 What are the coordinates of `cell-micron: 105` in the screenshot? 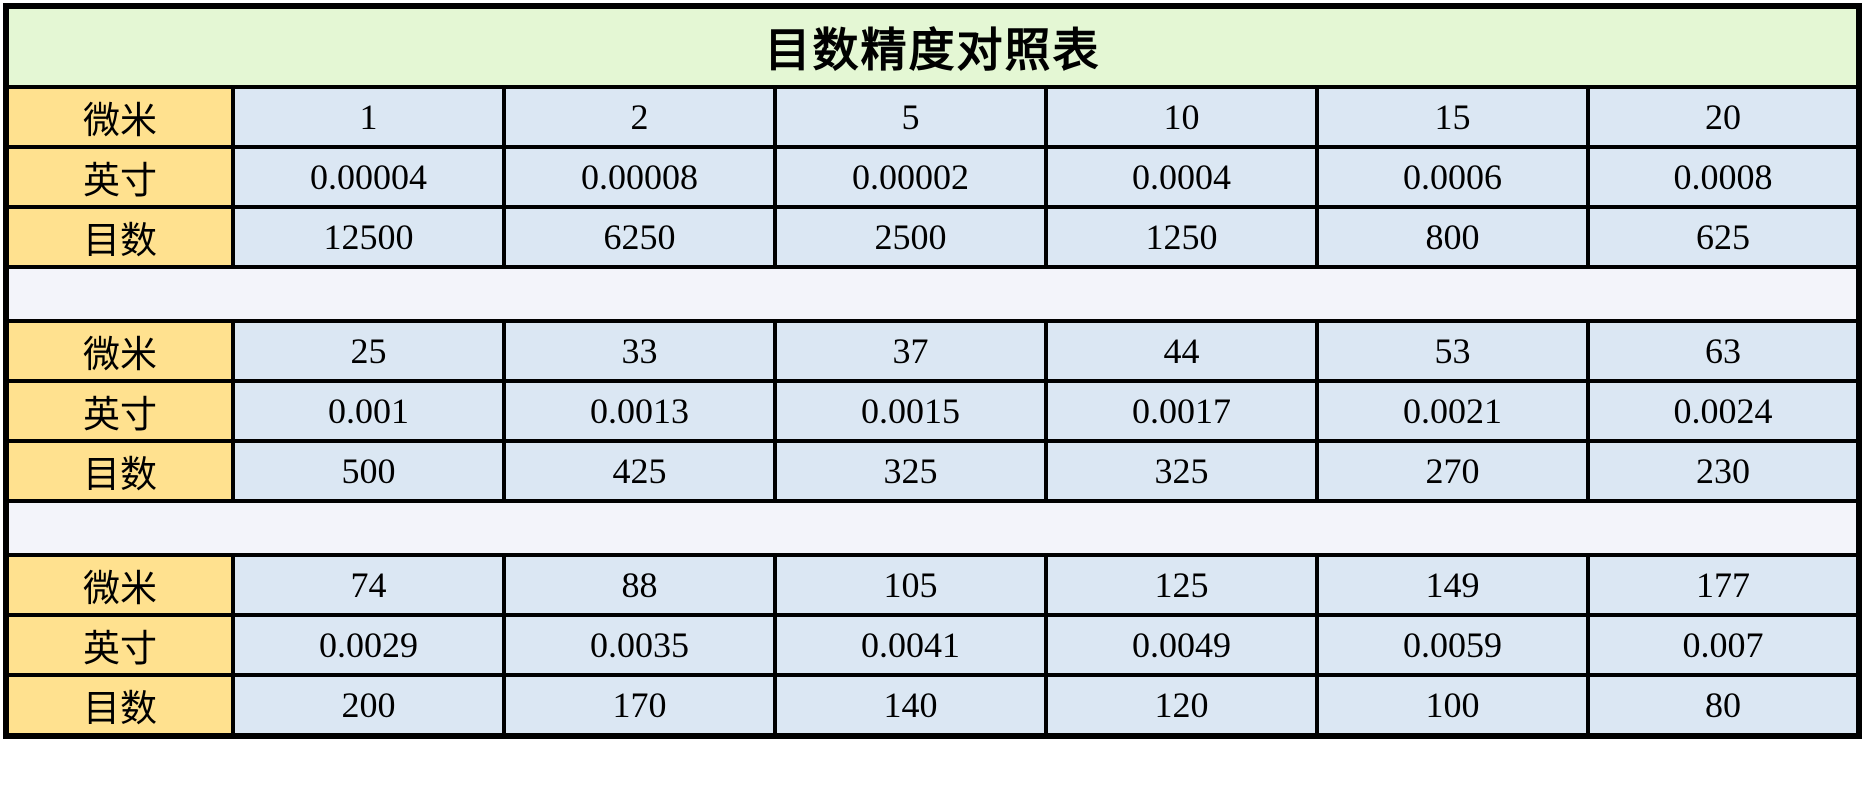 It's located at (910, 585).